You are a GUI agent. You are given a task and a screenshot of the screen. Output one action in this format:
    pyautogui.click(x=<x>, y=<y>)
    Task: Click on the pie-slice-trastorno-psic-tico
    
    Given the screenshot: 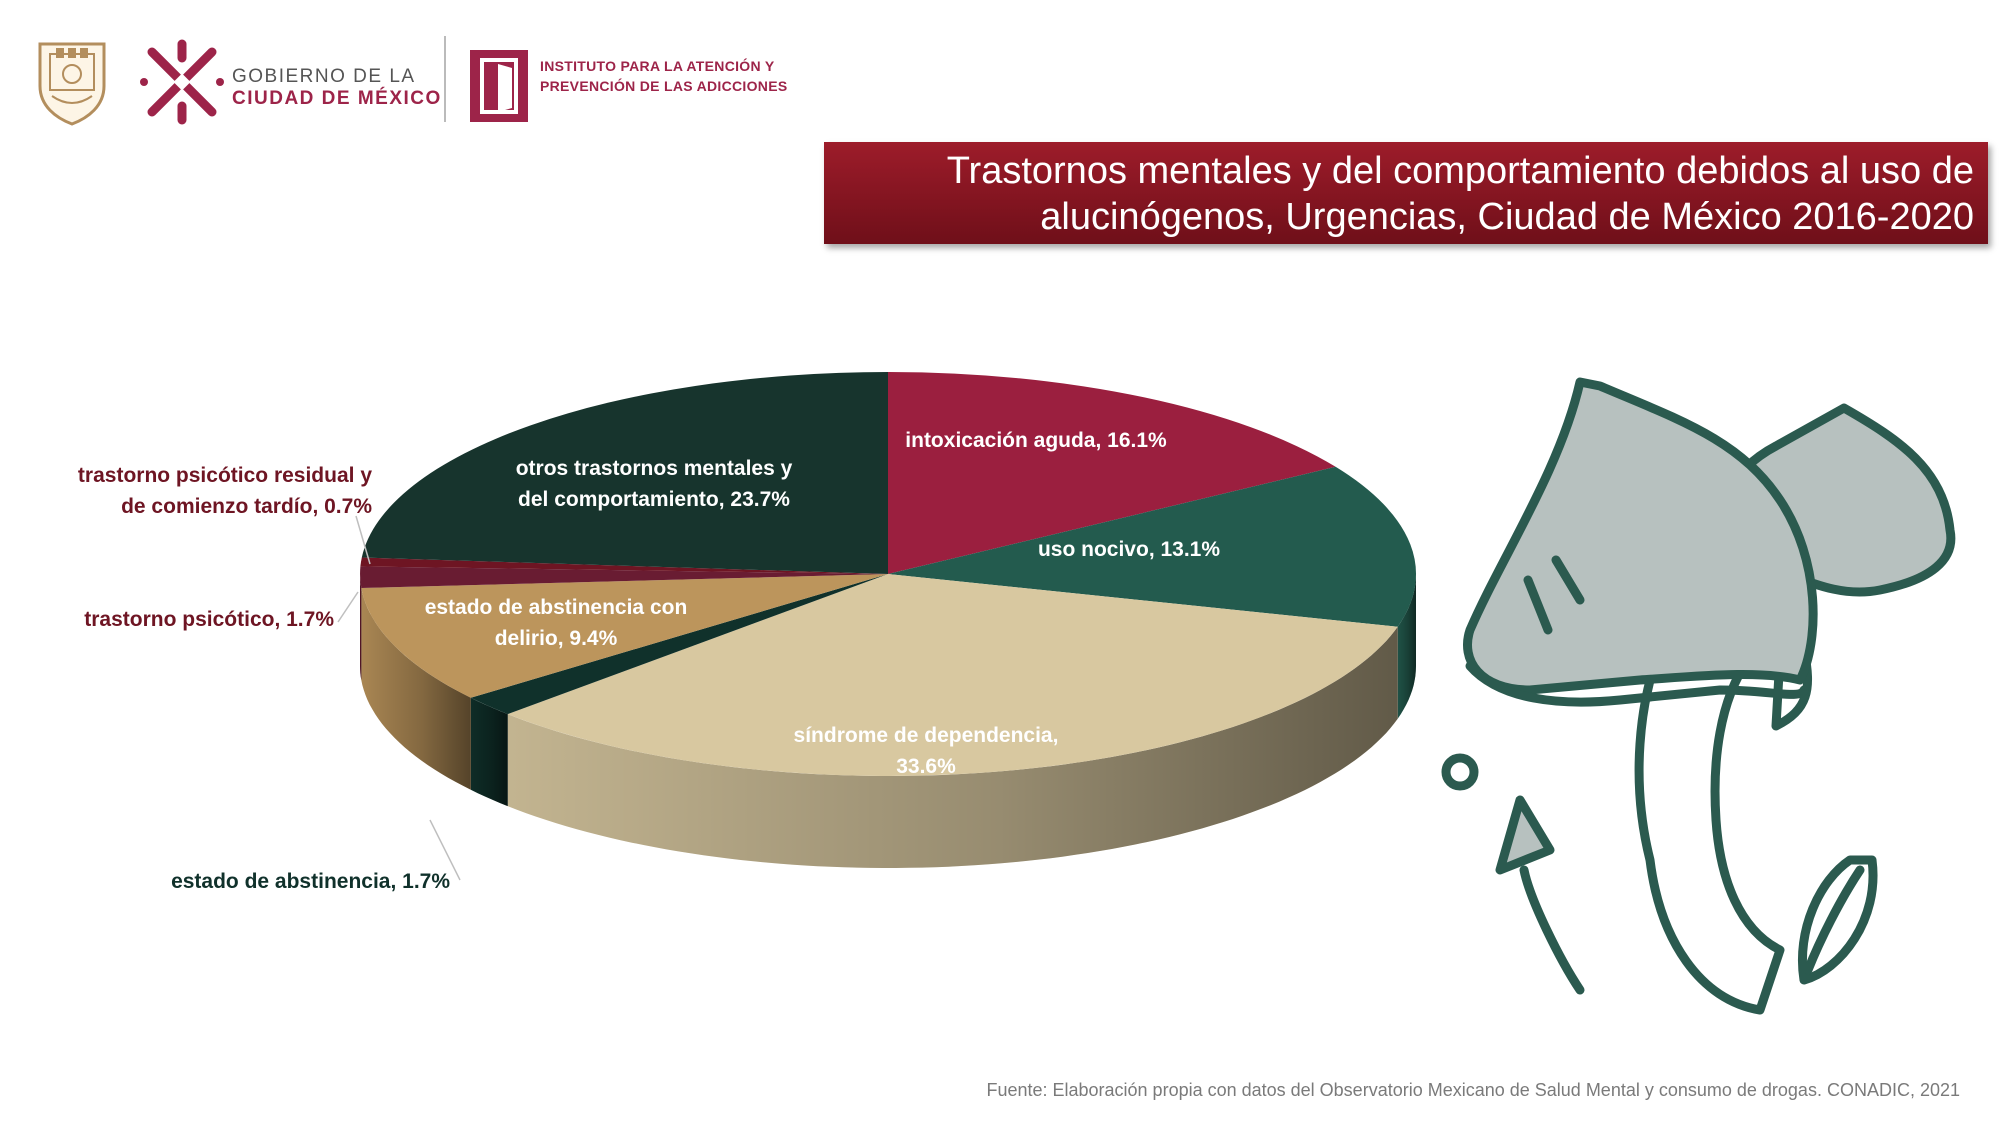 What is the action you would take?
    pyautogui.click(x=624, y=577)
    